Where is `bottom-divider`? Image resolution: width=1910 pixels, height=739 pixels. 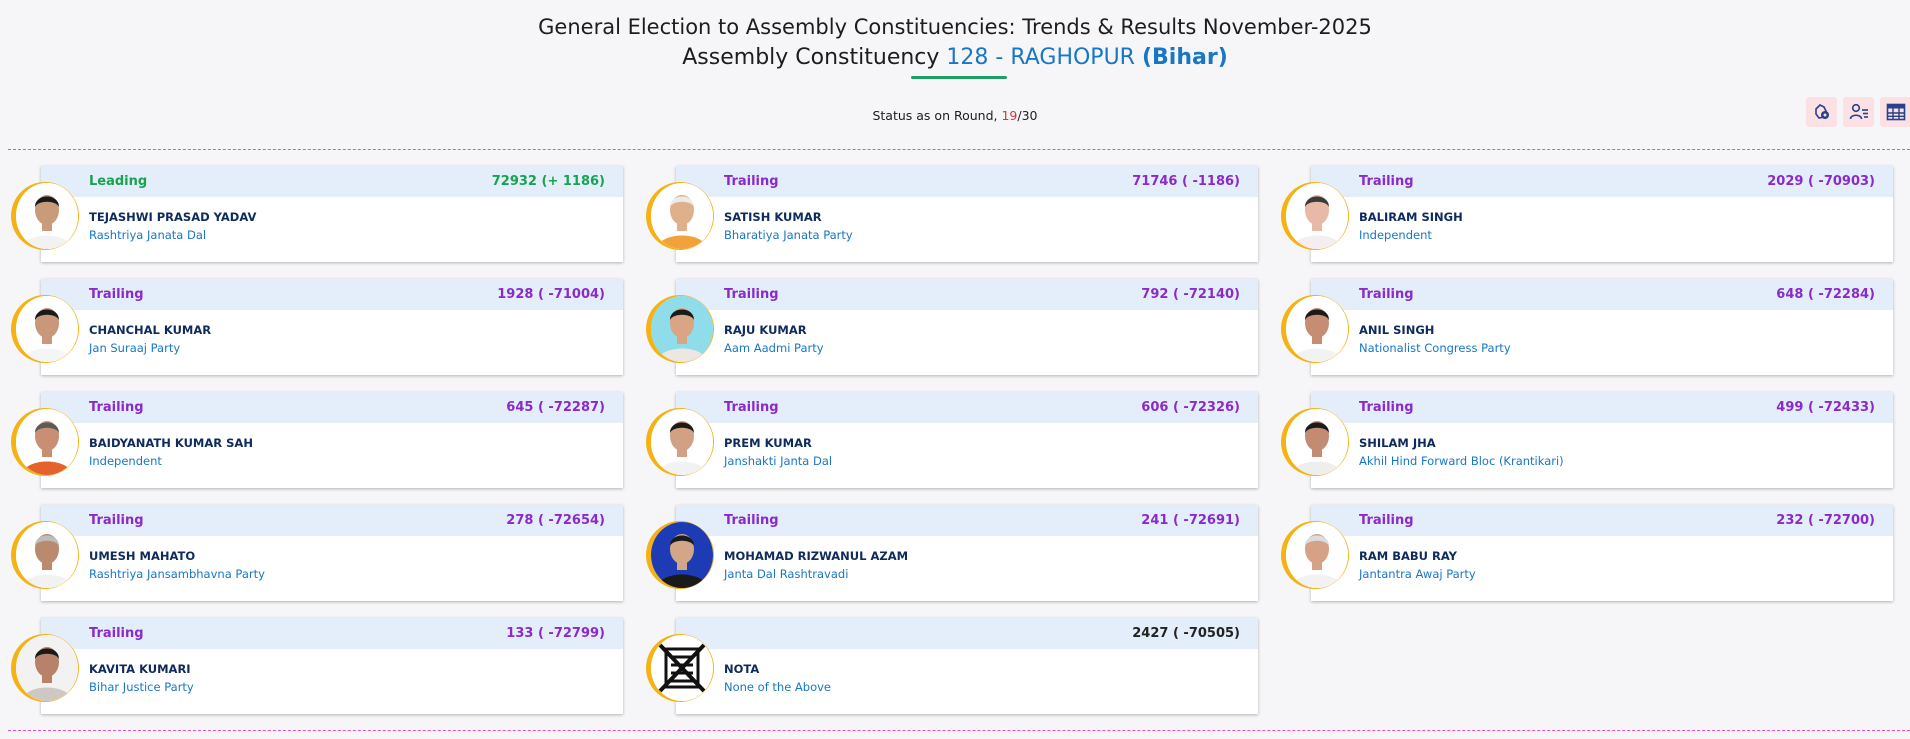
bottom-divider is located at coordinates (959, 730).